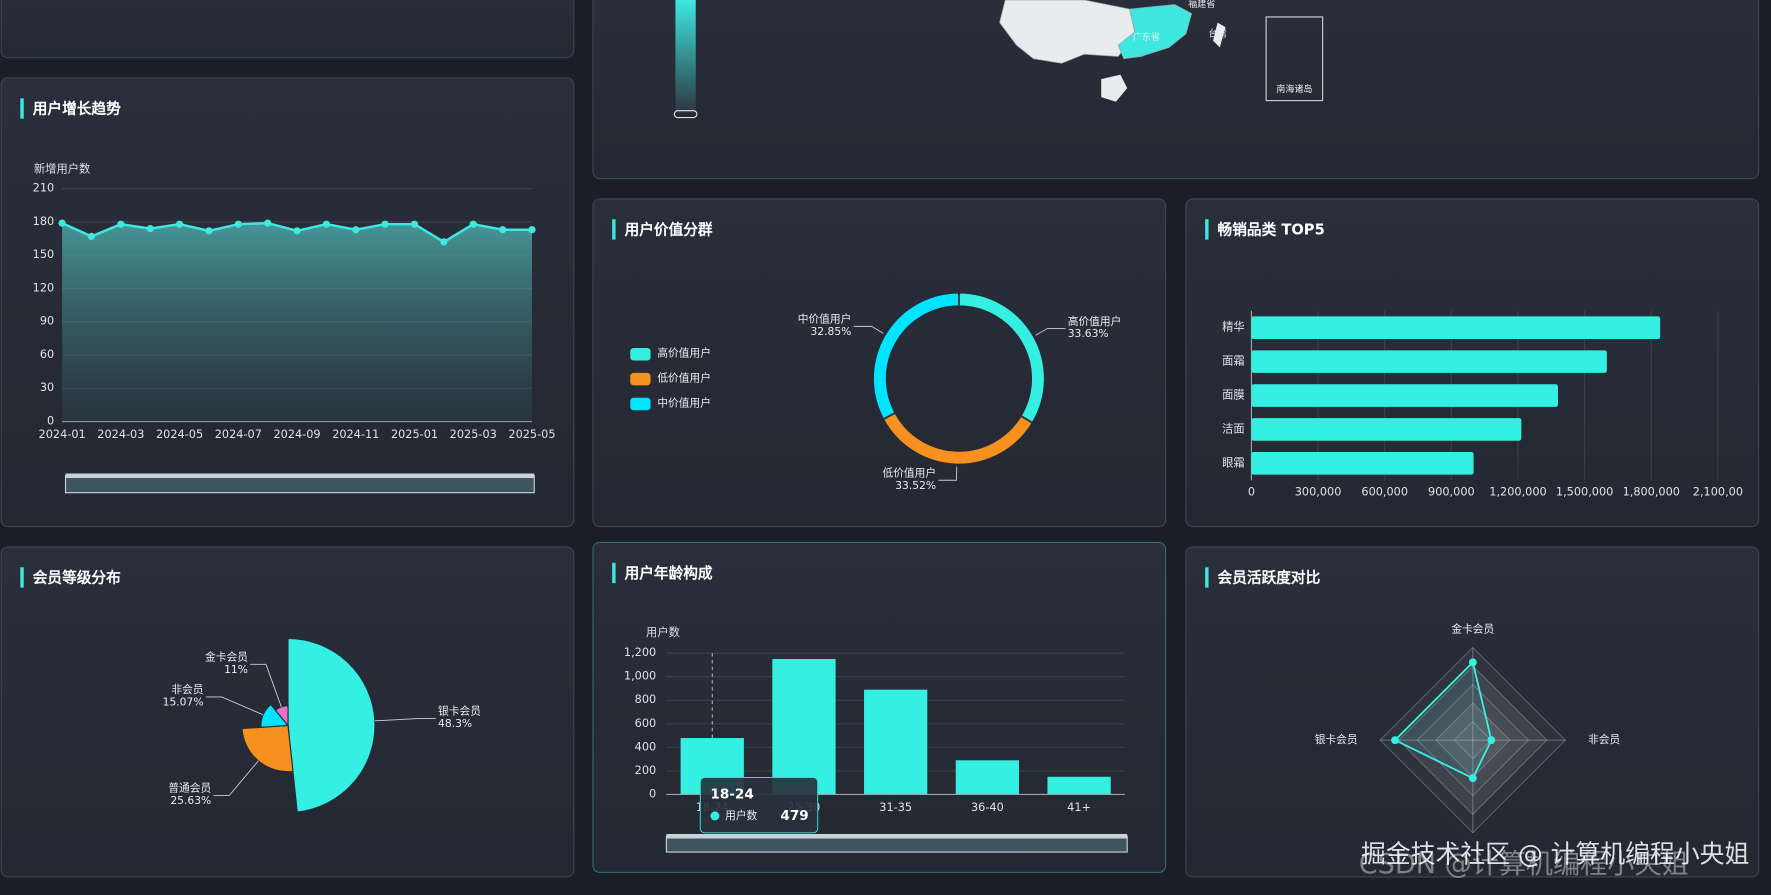  Describe the element at coordinates (459, 711) in the screenshot. I see `slice-label: 银卡会员` at that location.